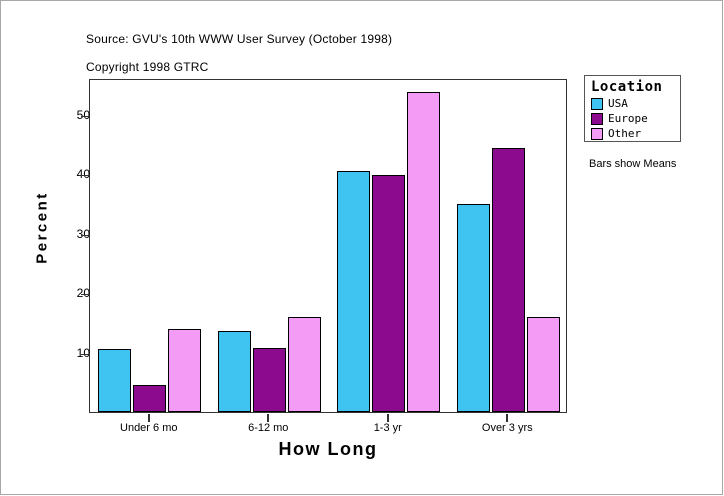 Image resolution: width=724 pixels, height=496 pixels. What do you see at coordinates (387, 428) in the screenshot?
I see `x-tick-label: 1-3 yr` at bounding box center [387, 428].